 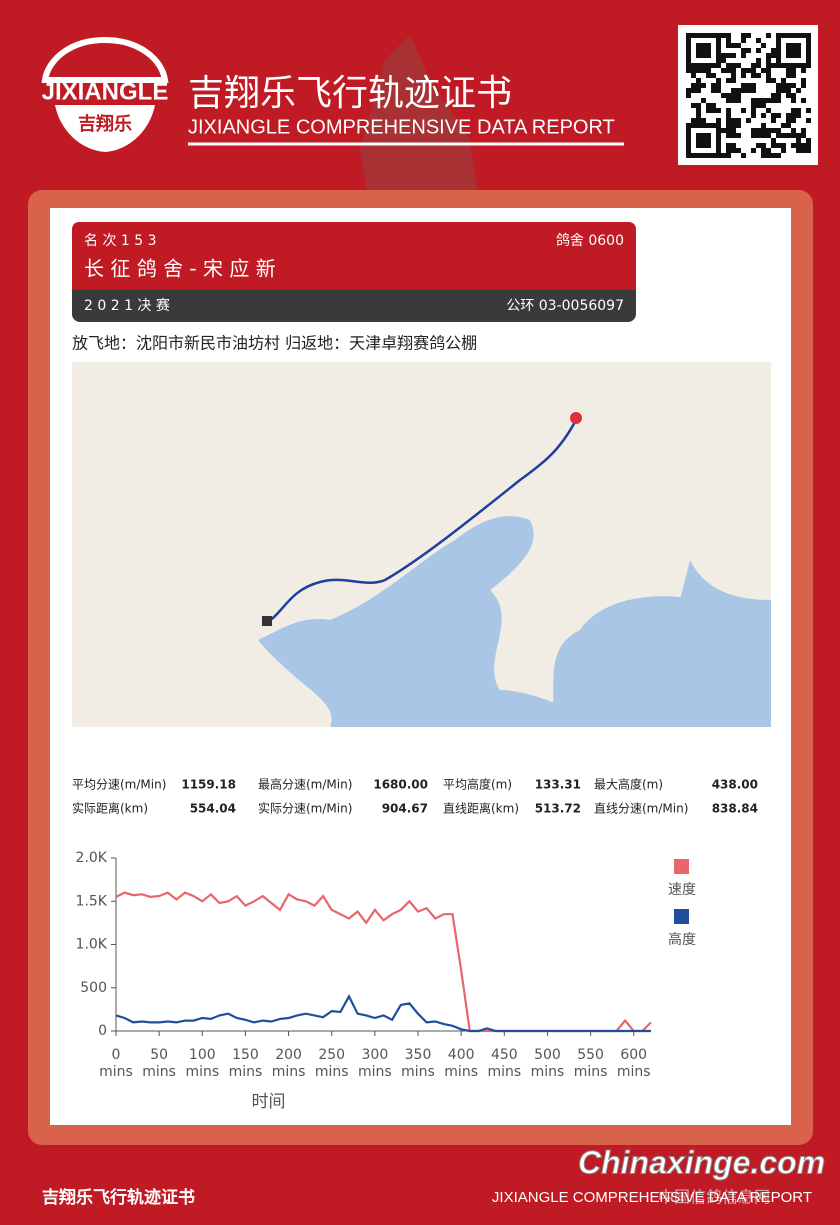 I want to click on watermark-cn: 中国信鸽信息网, so click(x=714, y=1197).